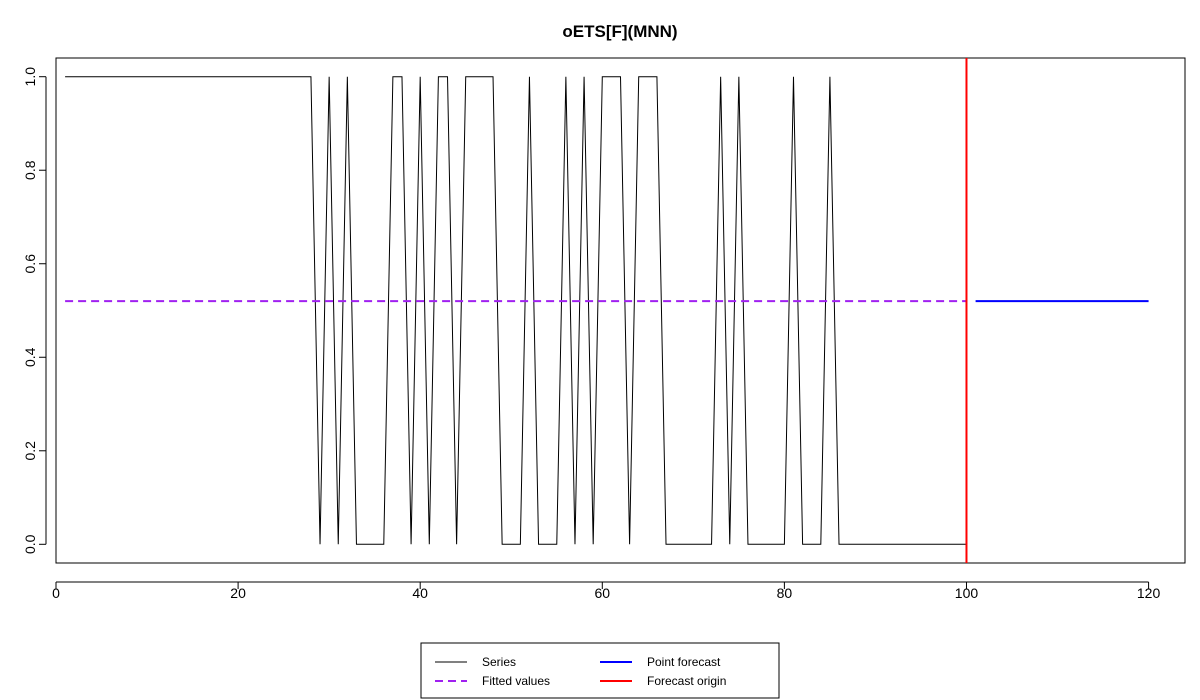  Describe the element at coordinates (785, 593) in the screenshot. I see `x-tick-label: 80` at that location.